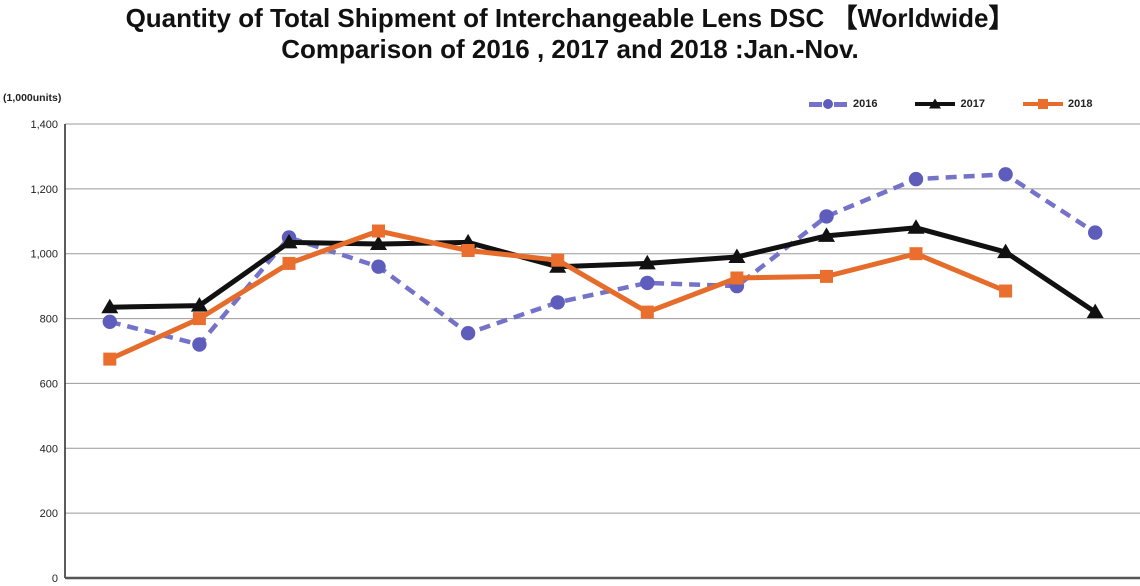  I want to click on data-point-2016-Oct, so click(916, 179).